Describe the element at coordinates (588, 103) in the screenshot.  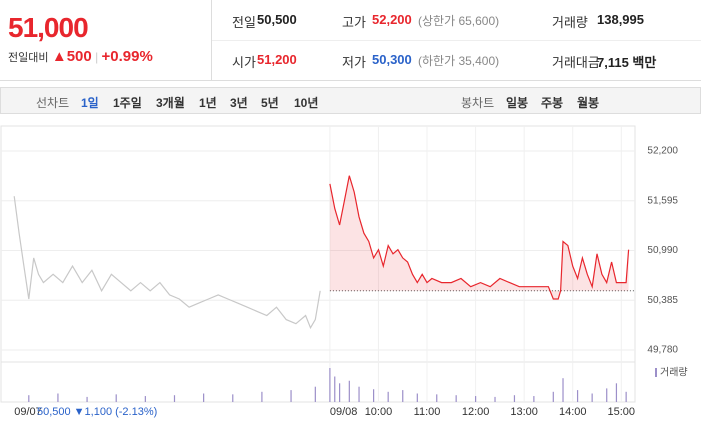
I see `tab: 월봉` at that location.